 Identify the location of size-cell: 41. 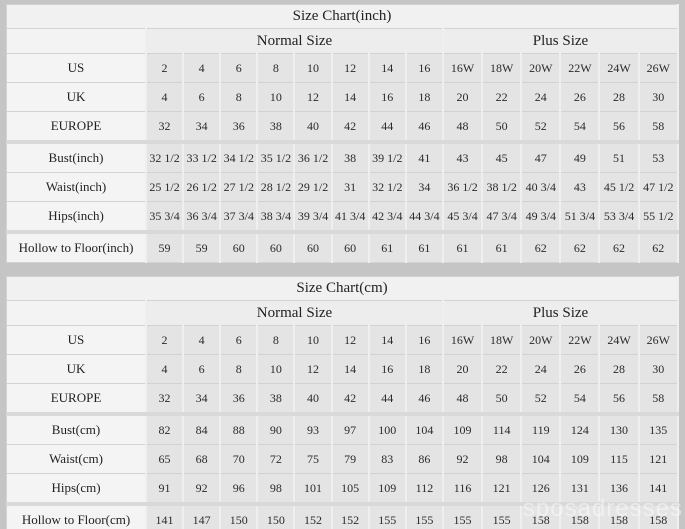
(424, 156).